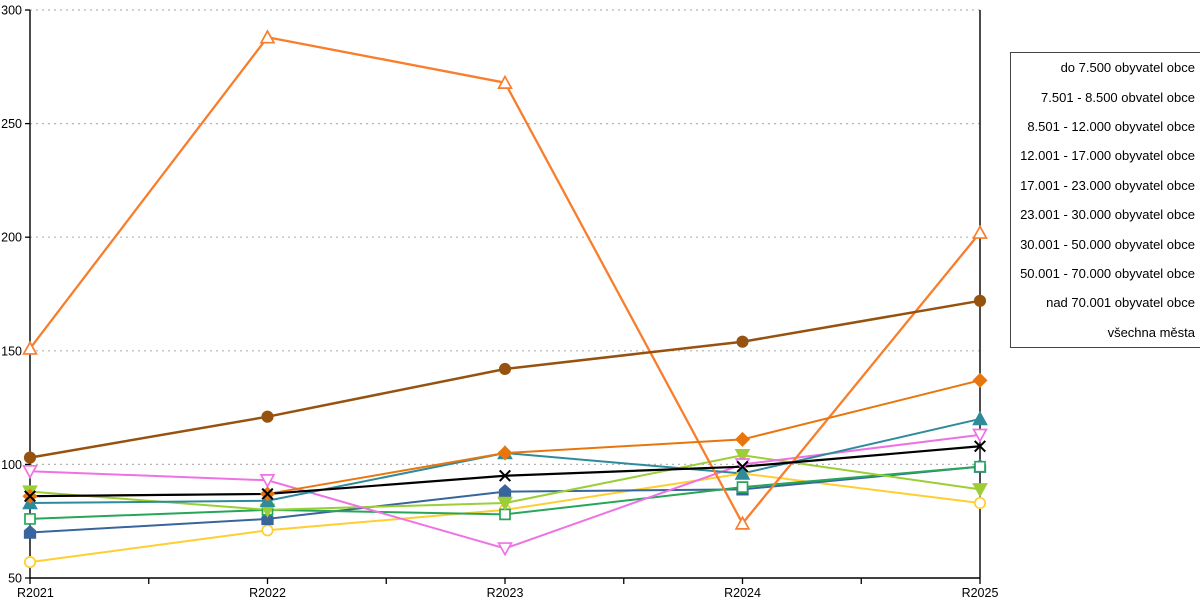 The image size is (1200, 600). Describe the element at coordinates (11, 124) in the screenshot. I see `y-axis-tick-label: 250` at that location.